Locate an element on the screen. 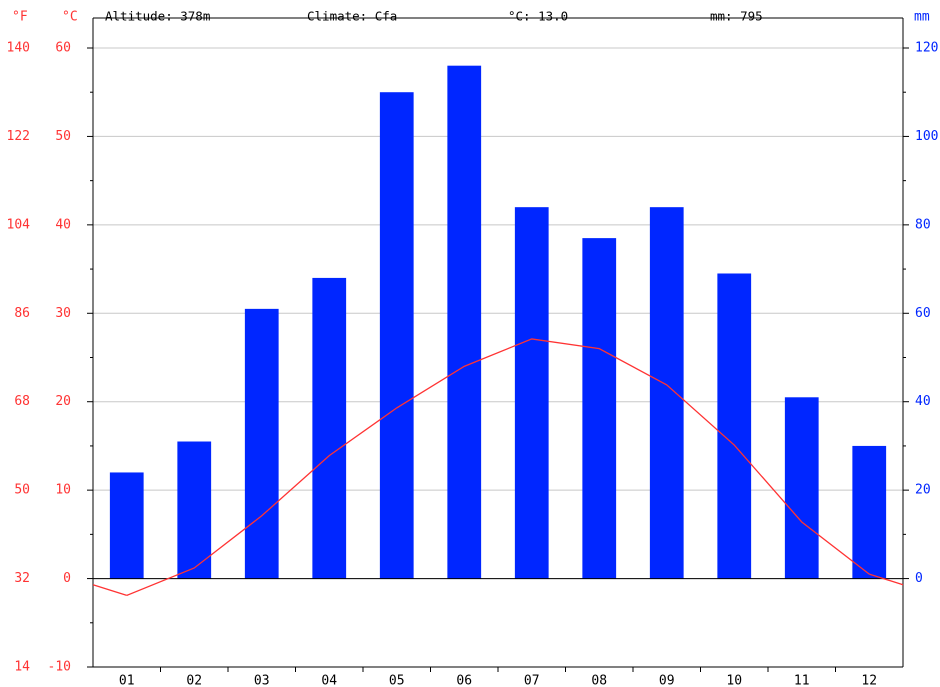  y3-tick-label: 32 is located at coordinates (22, 578).